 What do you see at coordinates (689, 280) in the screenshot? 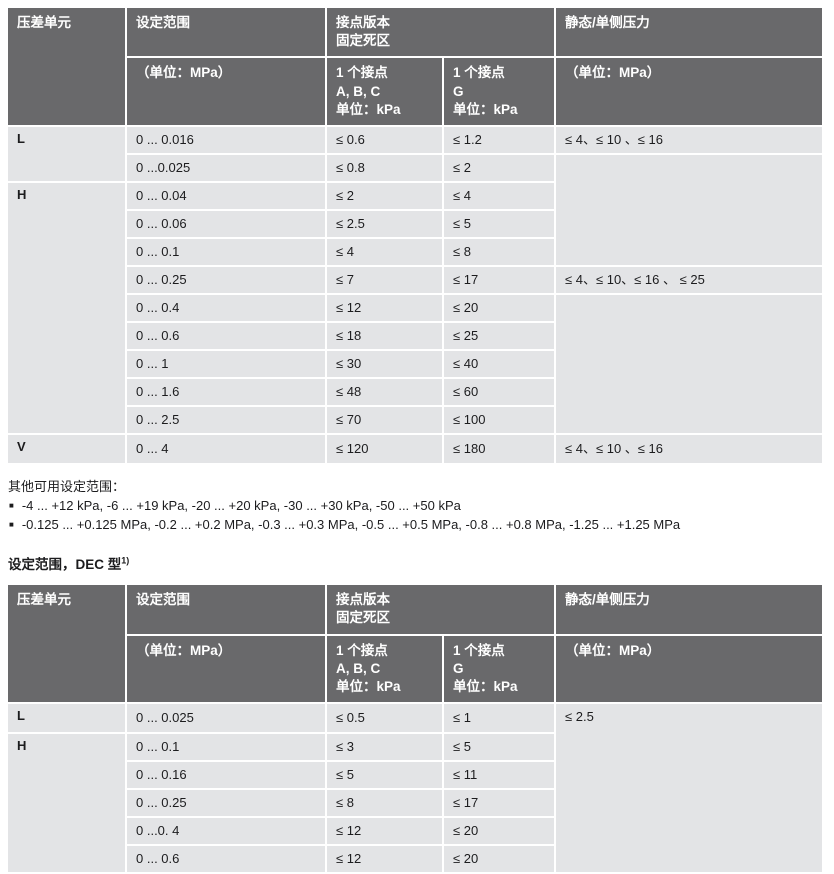
I see `static-cell: ≤ 4、≤ 10、≤ 16 、 ≤ 25` at bounding box center [689, 280].